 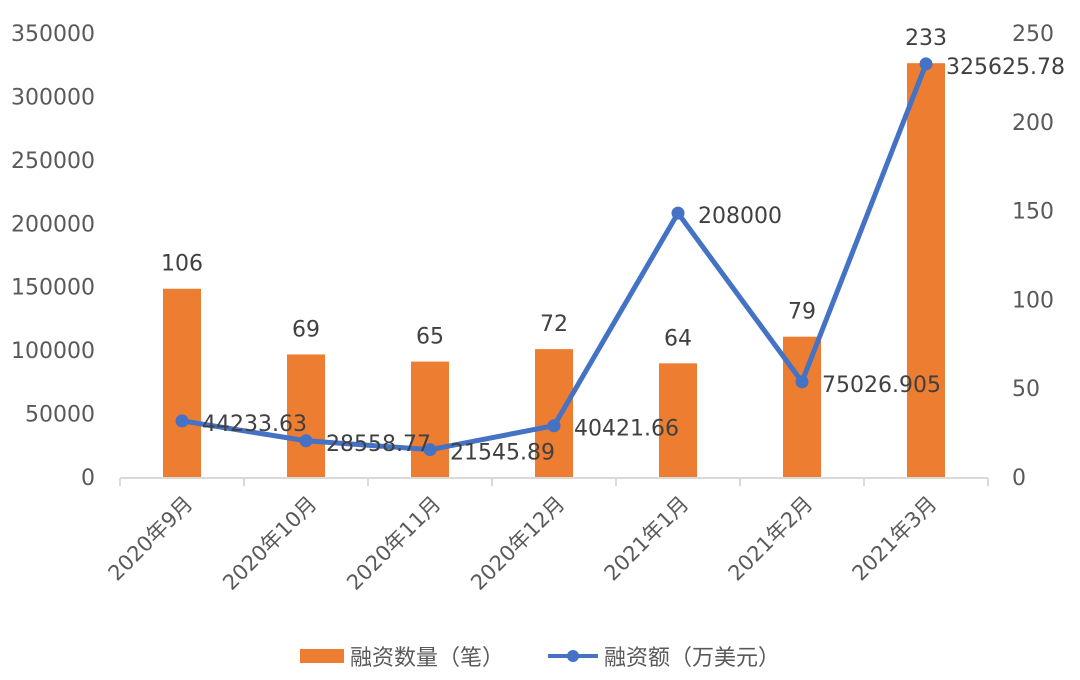 What do you see at coordinates (740, 216) in the screenshot?
I see `line-value-label: 208000` at bounding box center [740, 216].